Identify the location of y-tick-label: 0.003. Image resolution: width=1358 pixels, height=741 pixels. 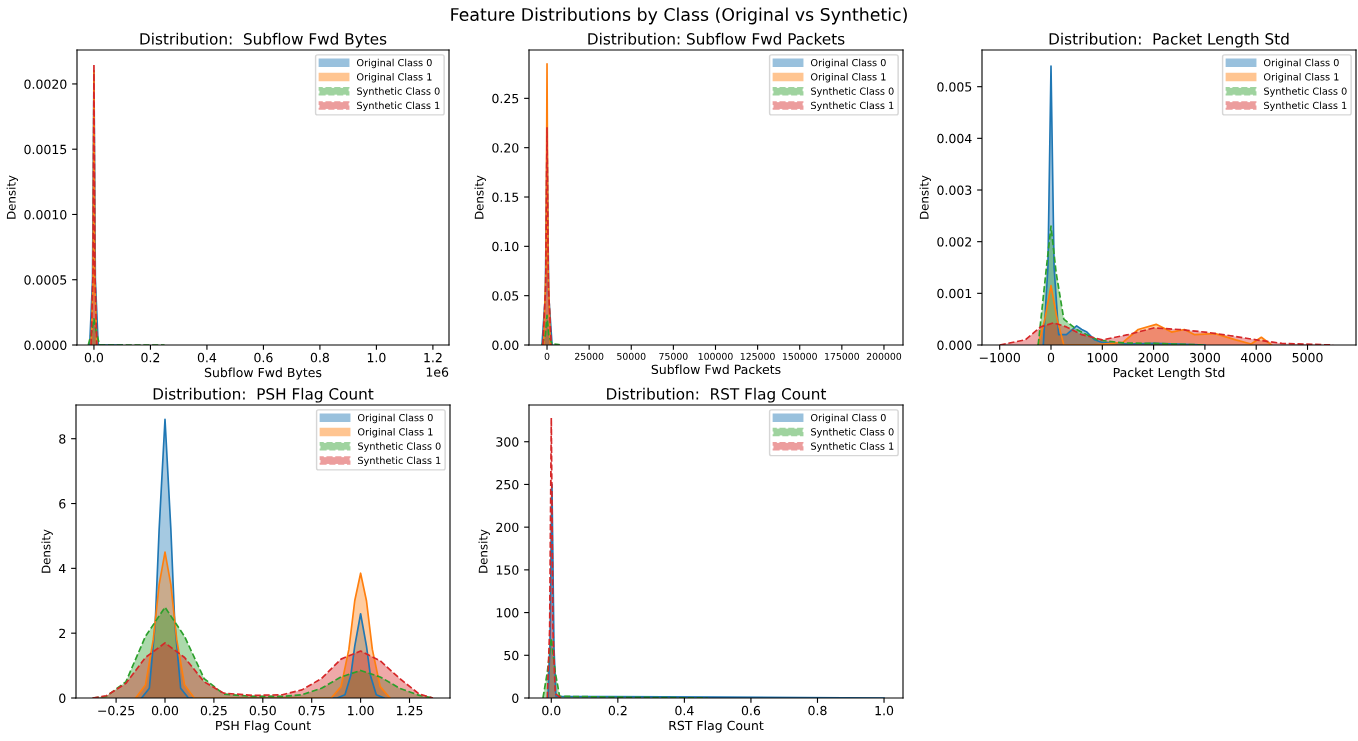
(954, 190).